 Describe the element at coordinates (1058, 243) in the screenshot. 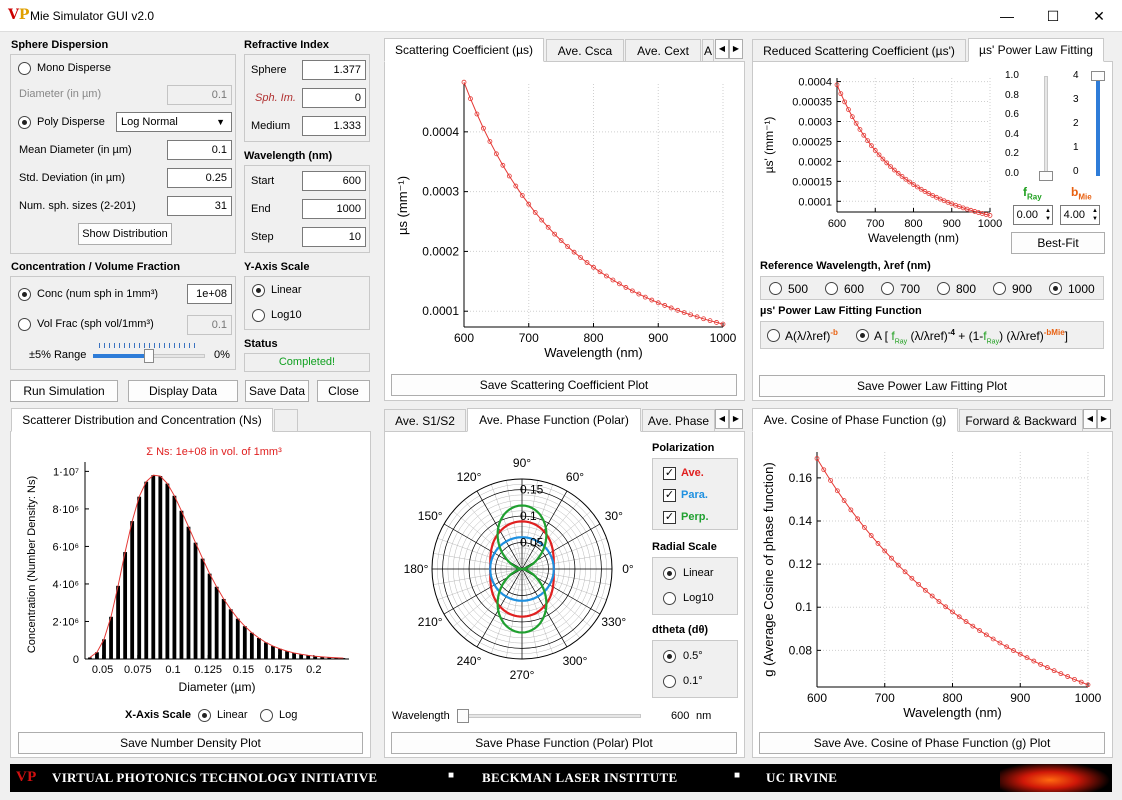

I see `best-fit-button: Best-Fit` at that location.